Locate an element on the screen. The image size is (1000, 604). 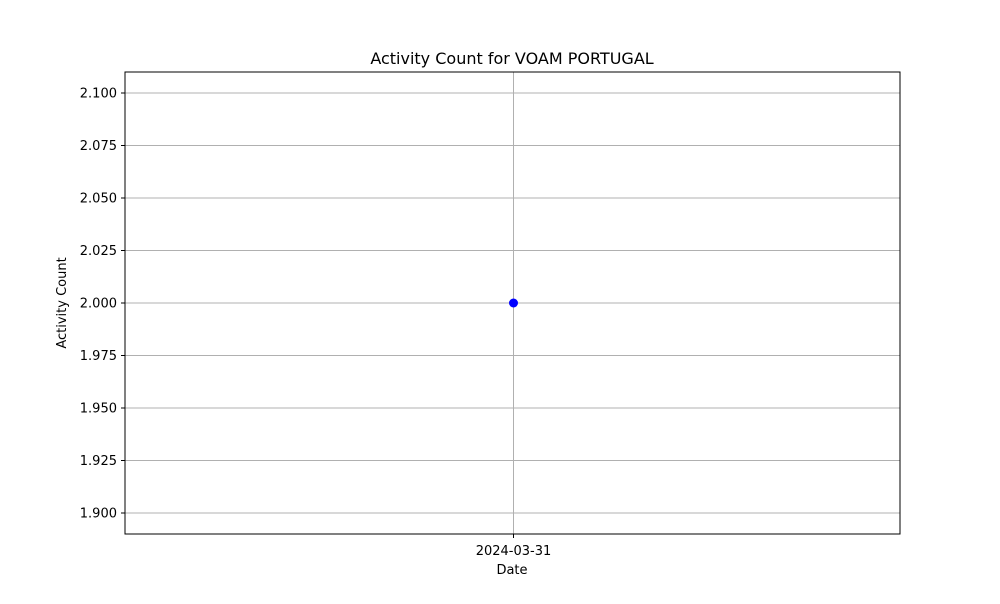
y-tick-label: 2.100 is located at coordinates (98, 94).